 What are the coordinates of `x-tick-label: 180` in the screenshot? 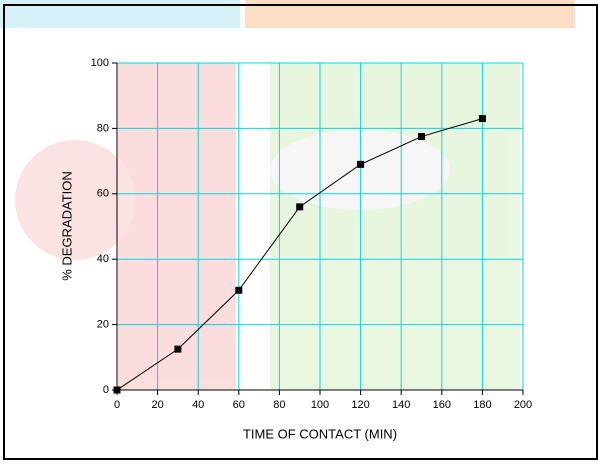 It's located at (482, 405).